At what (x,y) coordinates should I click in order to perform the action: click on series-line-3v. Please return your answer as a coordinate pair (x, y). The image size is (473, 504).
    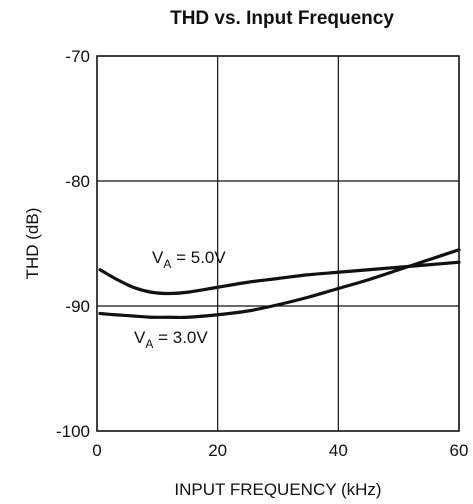
    Looking at the image, I should click on (279, 284).